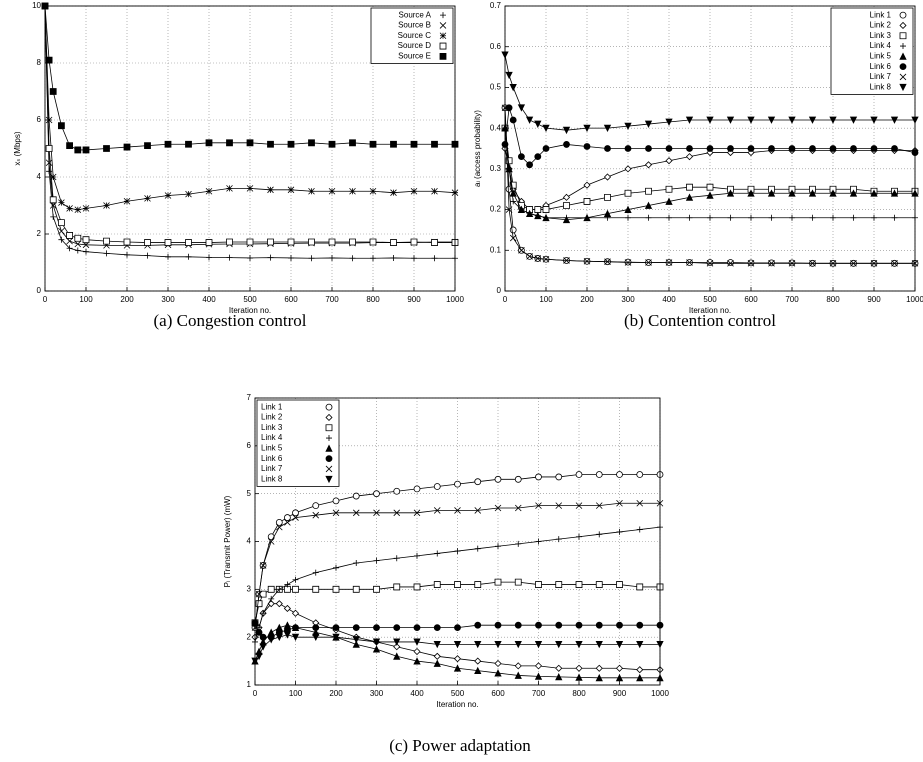 This screenshot has width=923, height=762. Describe the element at coordinates (833, 299) in the screenshot. I see `x-tick-label: 800` at that location.